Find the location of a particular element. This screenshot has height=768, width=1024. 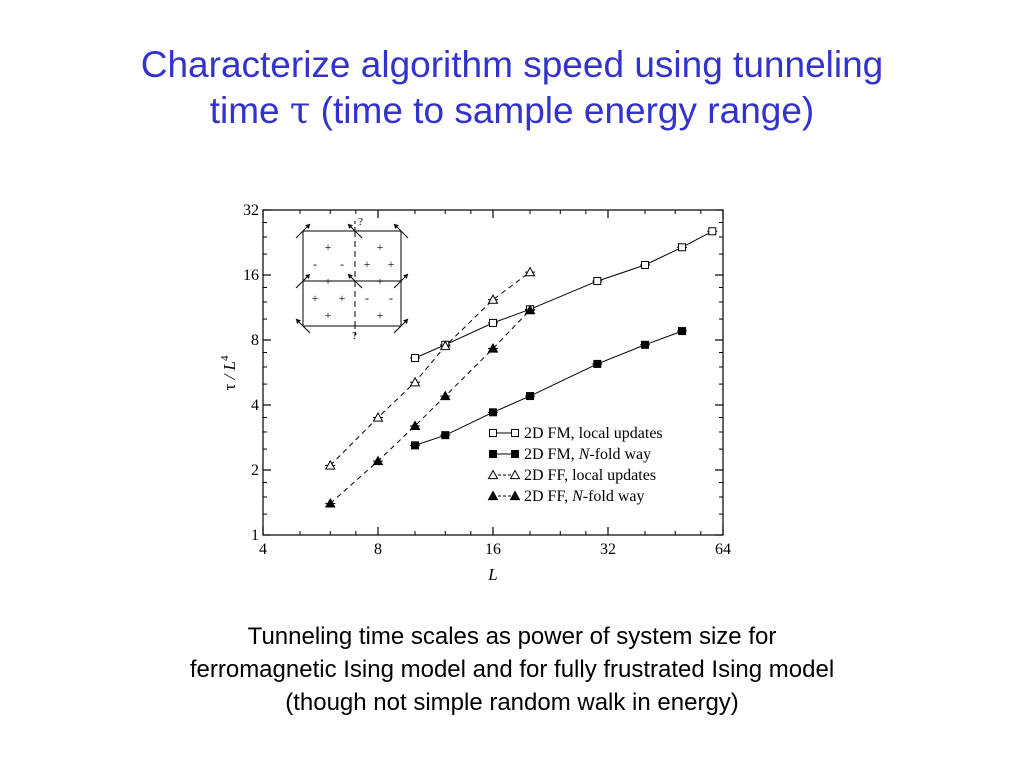

legend-label-2: 2D FF, local updates is located at coordinates (590, 475).